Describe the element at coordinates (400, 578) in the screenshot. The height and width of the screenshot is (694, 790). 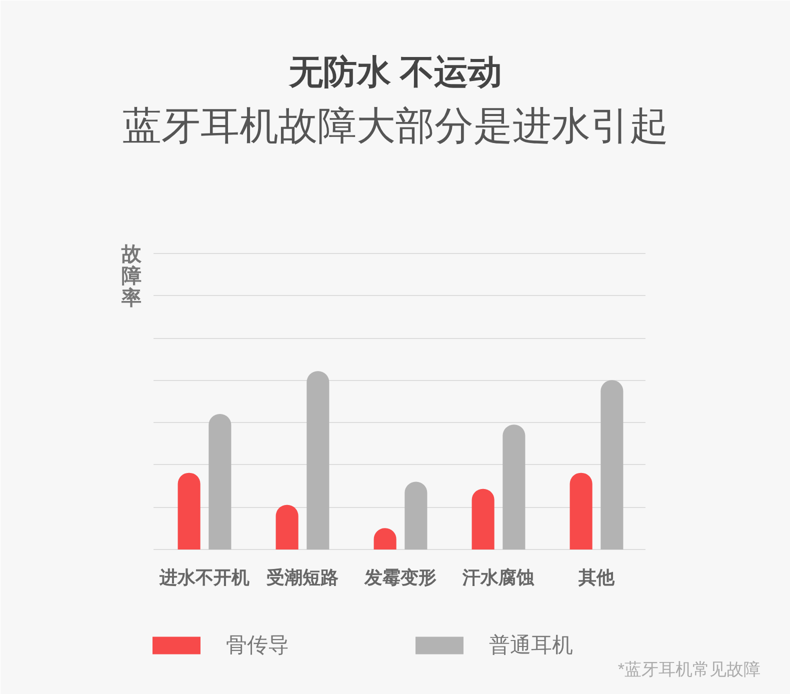
I see `x-tick-label: 发霉变形` at that location.